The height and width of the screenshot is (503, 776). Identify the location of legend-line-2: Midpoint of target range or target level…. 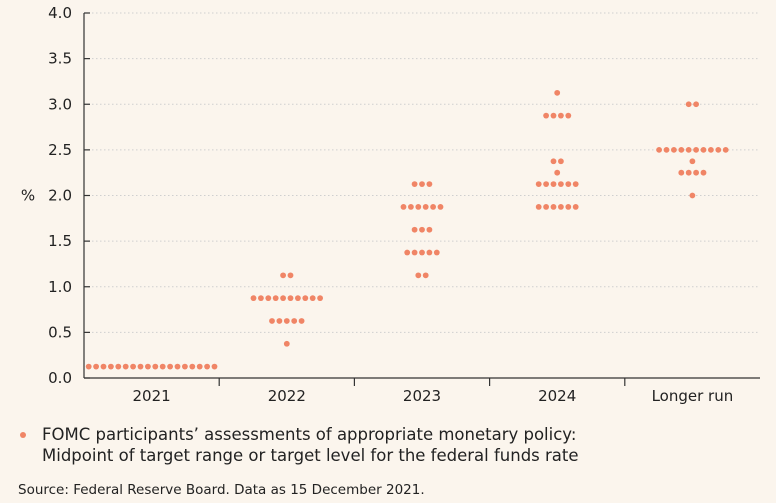
(310, 455).